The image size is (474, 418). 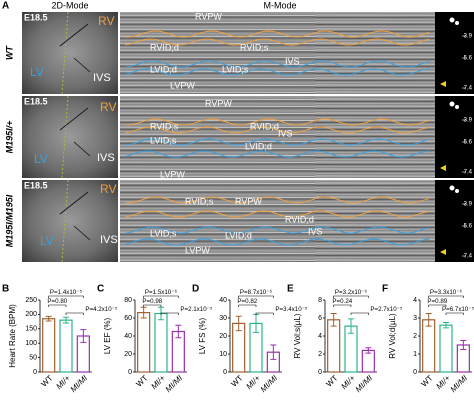 What do you see at coordinates (446, 292) in the screenshot?
I see `p-value: P=3.3x10⁻⁶` at bounding box center [446, 292].